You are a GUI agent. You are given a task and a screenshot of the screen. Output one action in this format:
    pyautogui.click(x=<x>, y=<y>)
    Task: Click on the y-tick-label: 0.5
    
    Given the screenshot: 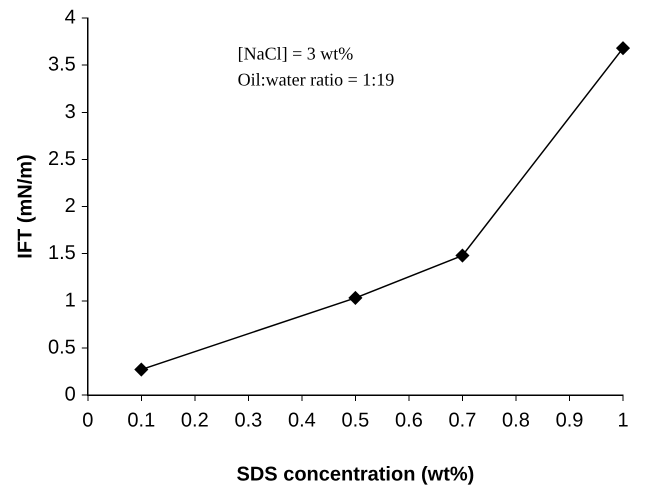 What is the action you would take?
    pyautogui.click(x=62, y=347)
    